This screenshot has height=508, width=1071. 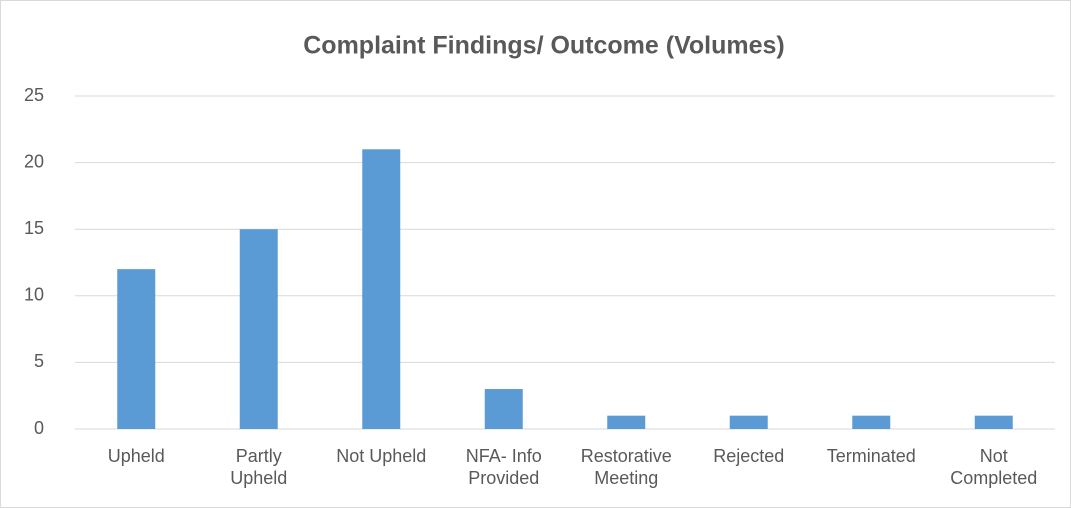 What do you see at coordinates (544, 46) in the screenshot?
I see `chart-title: Complaint Findings/ Outcome (Volumes)` at bounding box center [544, 46].